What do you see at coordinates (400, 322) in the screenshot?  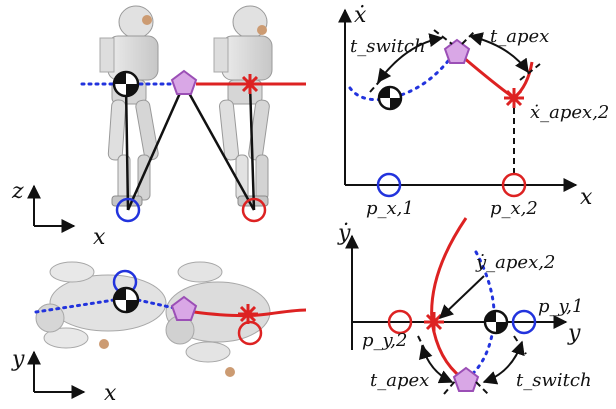 I see `phase-y-right-foot` at bounding box center [400, 322].